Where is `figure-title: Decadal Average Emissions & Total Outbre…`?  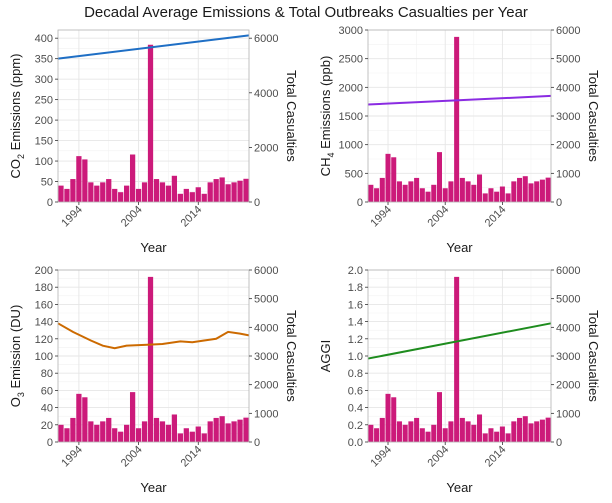 figure-title: Decadal Average Emissions & Total Outbre… is located at coordinates (306, 12).